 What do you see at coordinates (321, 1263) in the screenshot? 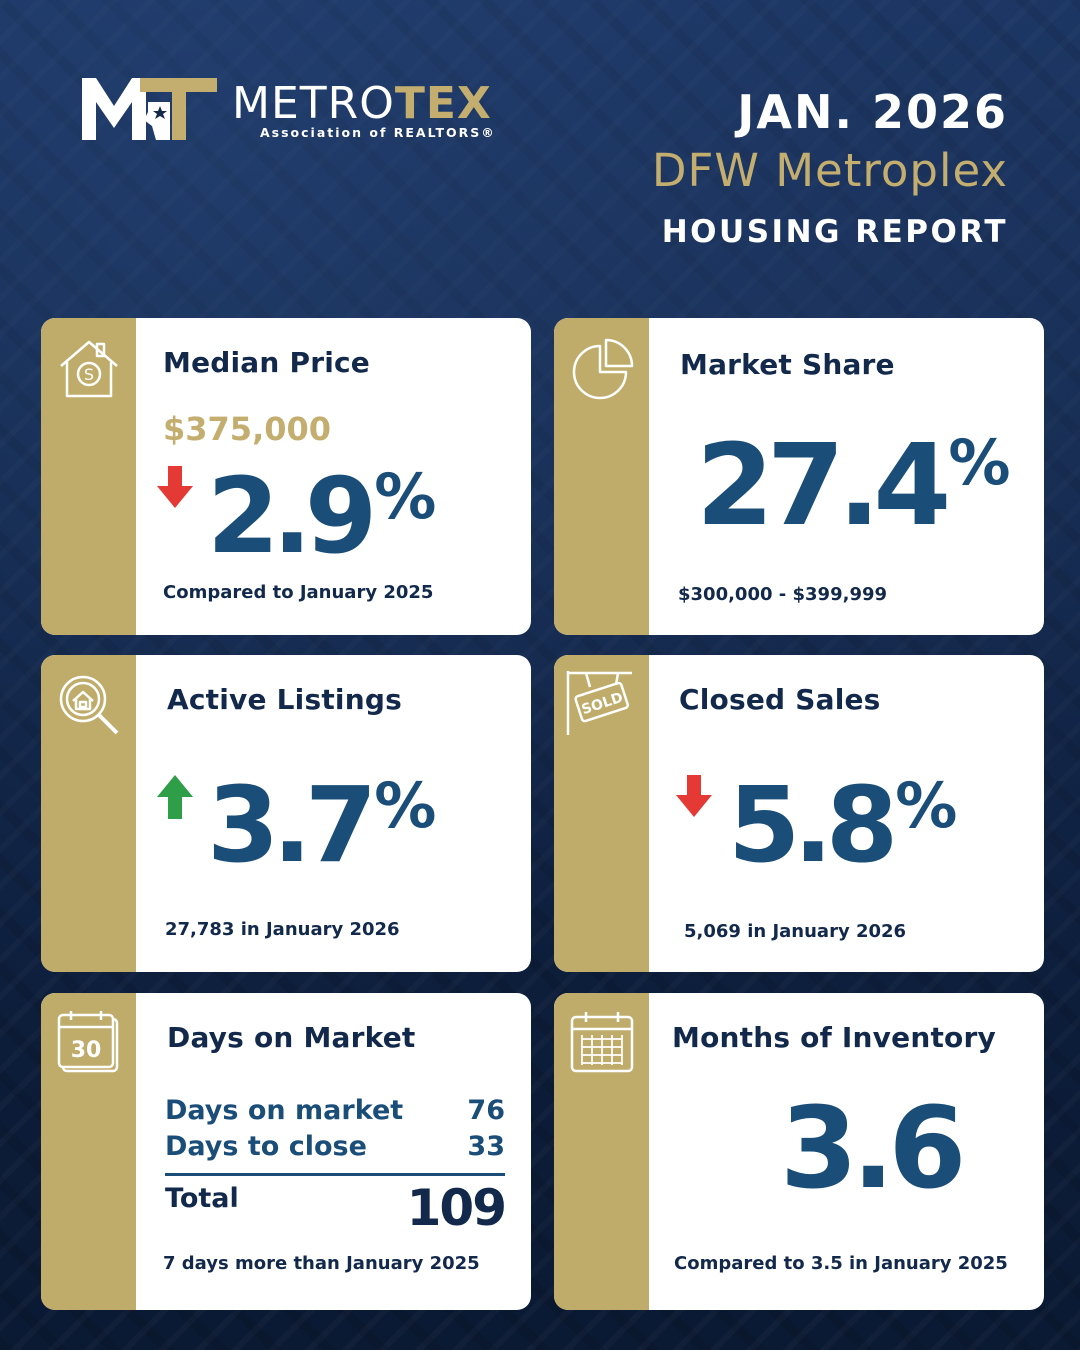
I see `card-note: 7 days more than January 2025` at bounding box center [321, 1263].